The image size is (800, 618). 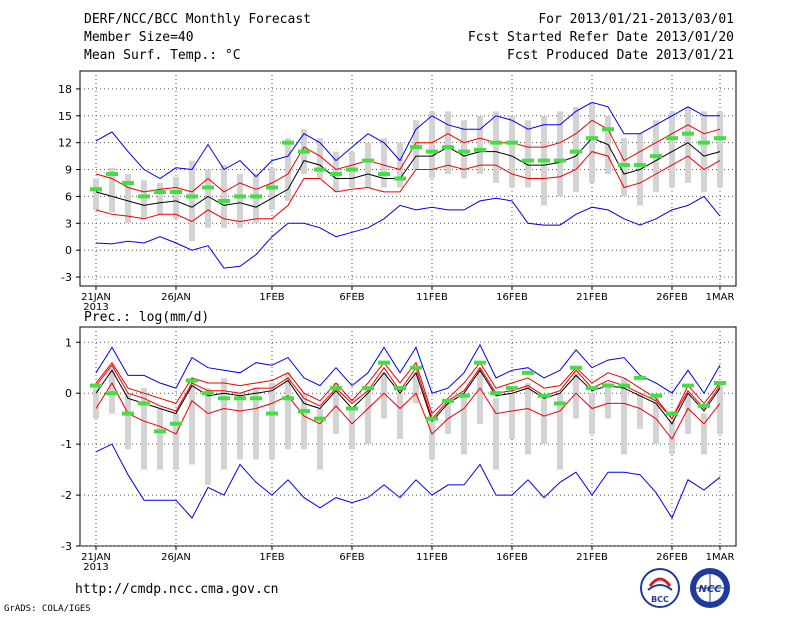 I want to click on temp-year-label: 2013, so click(x=95, y=307).